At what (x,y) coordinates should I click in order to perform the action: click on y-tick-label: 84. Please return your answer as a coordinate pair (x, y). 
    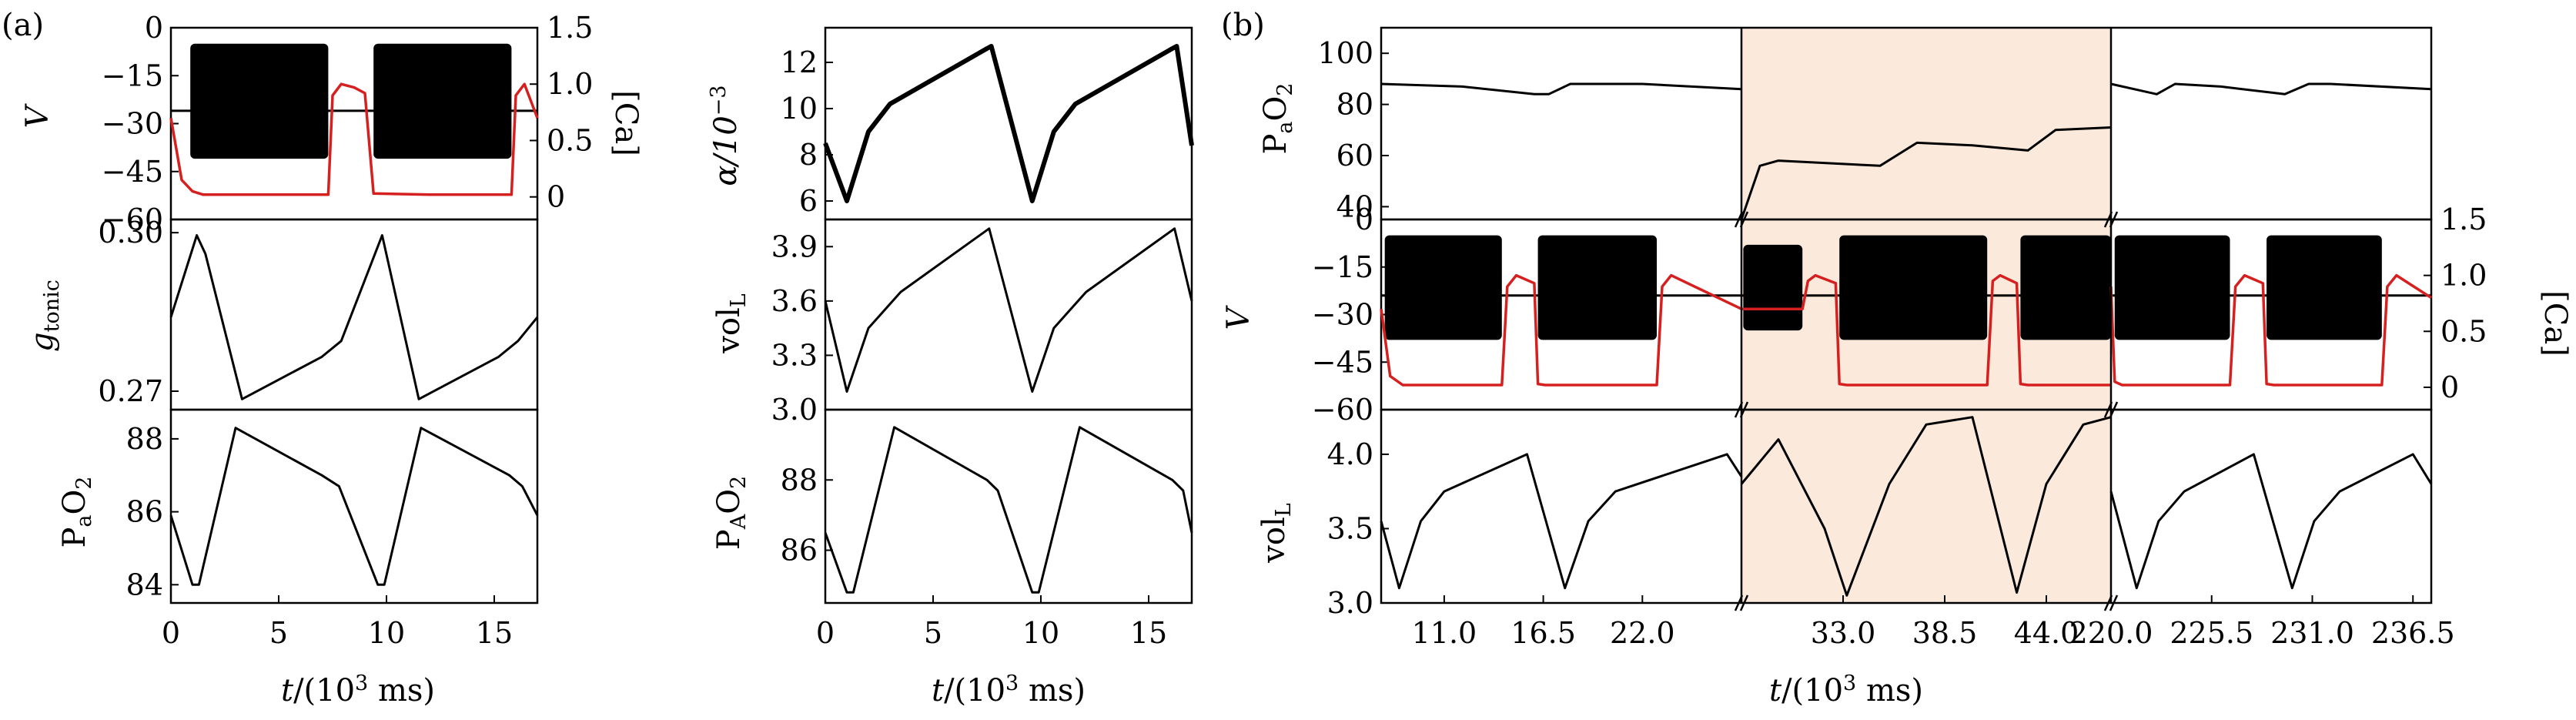
    Looking at the image, I should click on (145, 584).